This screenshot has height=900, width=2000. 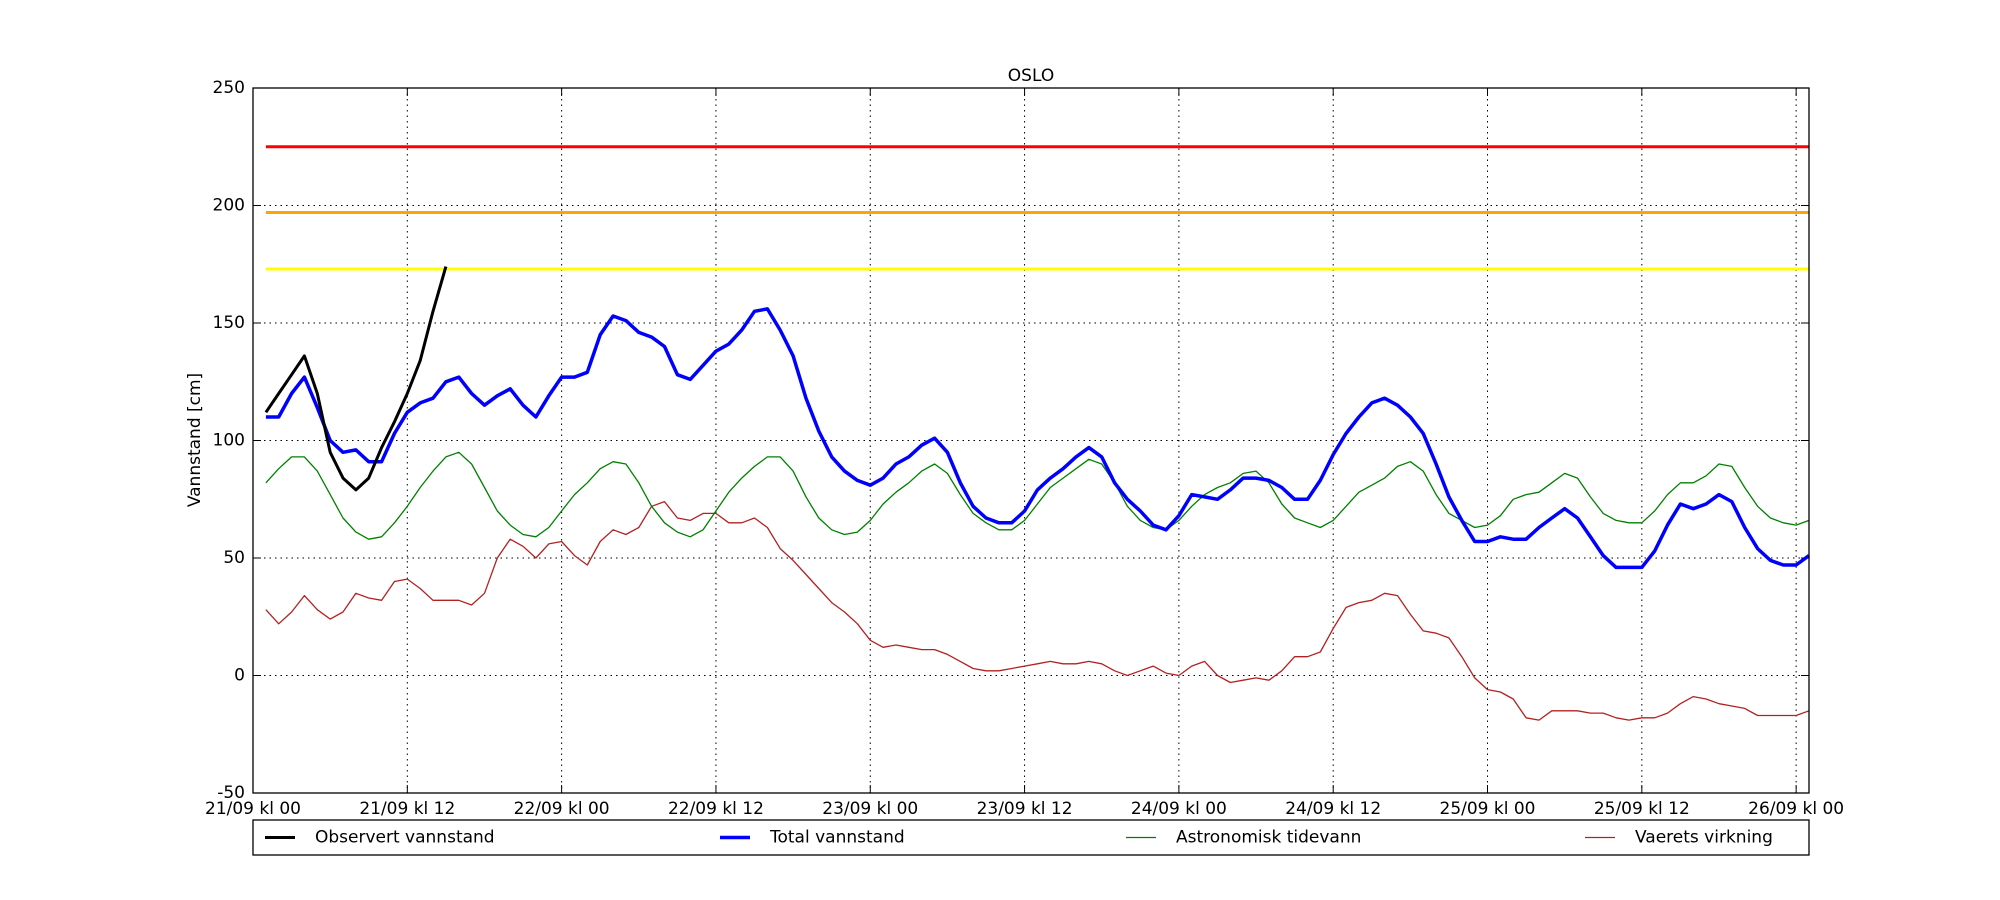 What do you see at coordinates (1268, 838) in the screenshot?
I see `legend-label: Astronomisk tidevann` at bounding box center [1268, 838].